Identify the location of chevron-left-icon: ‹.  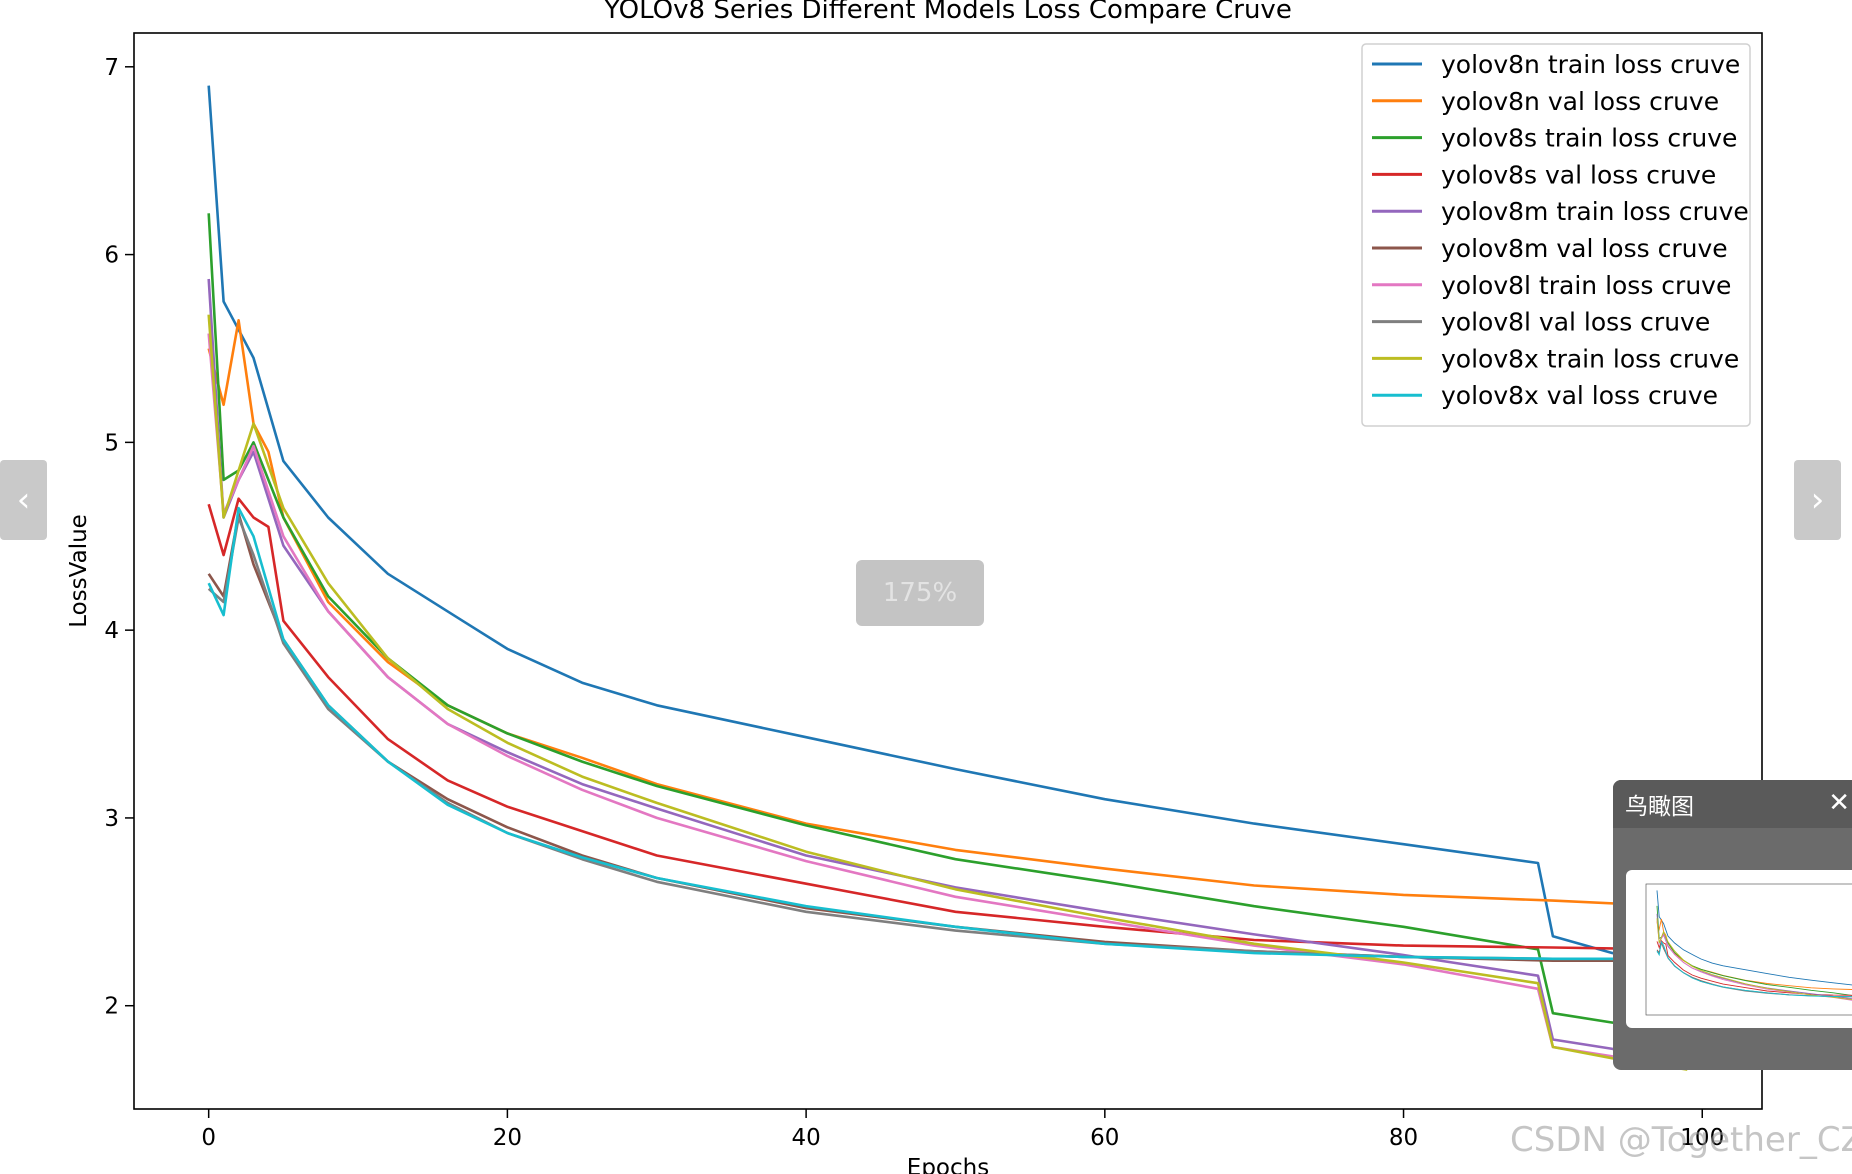
(23, 500).